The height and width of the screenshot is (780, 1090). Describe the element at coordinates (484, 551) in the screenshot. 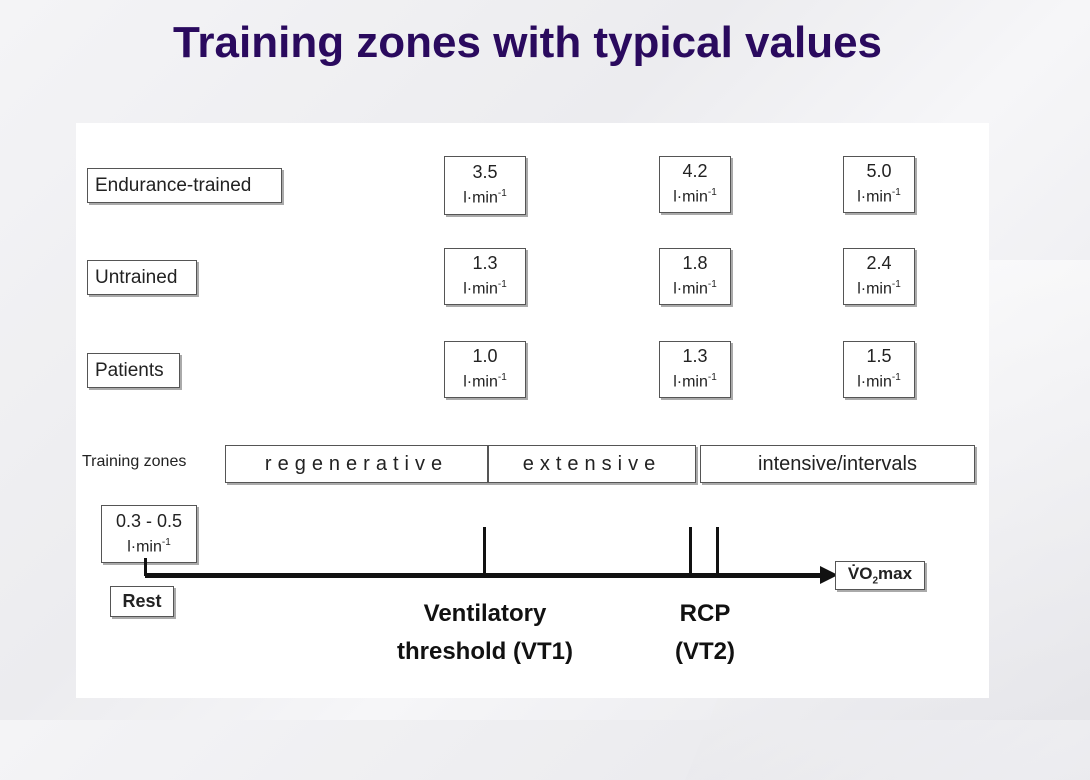

I see `vt1-tick` at that location.